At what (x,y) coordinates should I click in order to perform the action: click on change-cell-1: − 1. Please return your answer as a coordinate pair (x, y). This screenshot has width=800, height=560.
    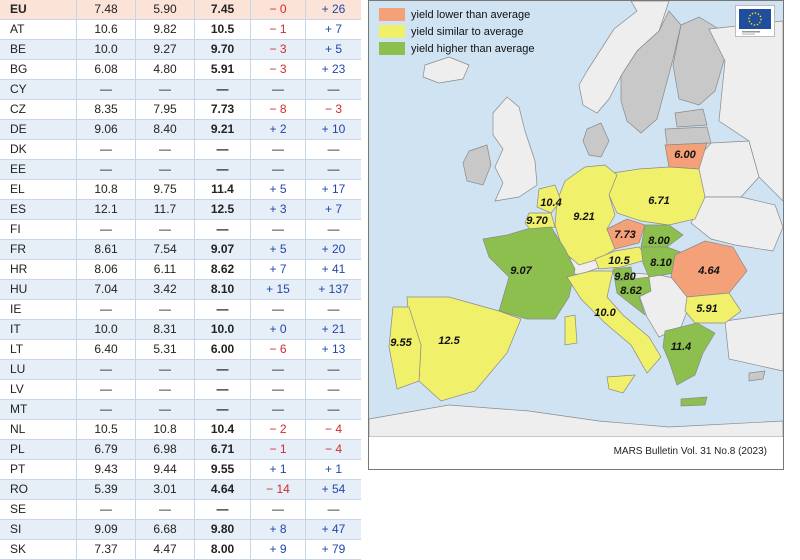
    Looking at the image, I should click on (278, 449).